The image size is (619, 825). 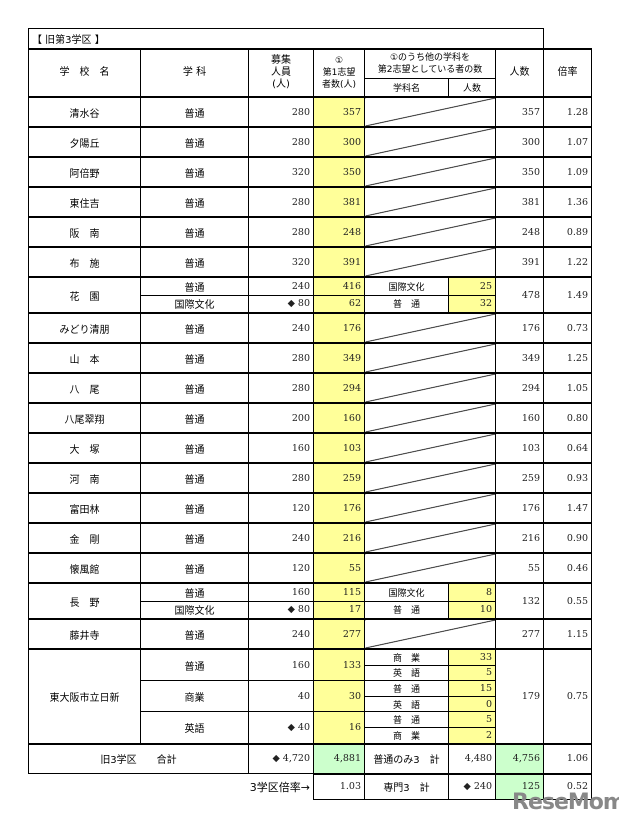 I want to click on first-choice-count: 416, so click(x=339, y=286).